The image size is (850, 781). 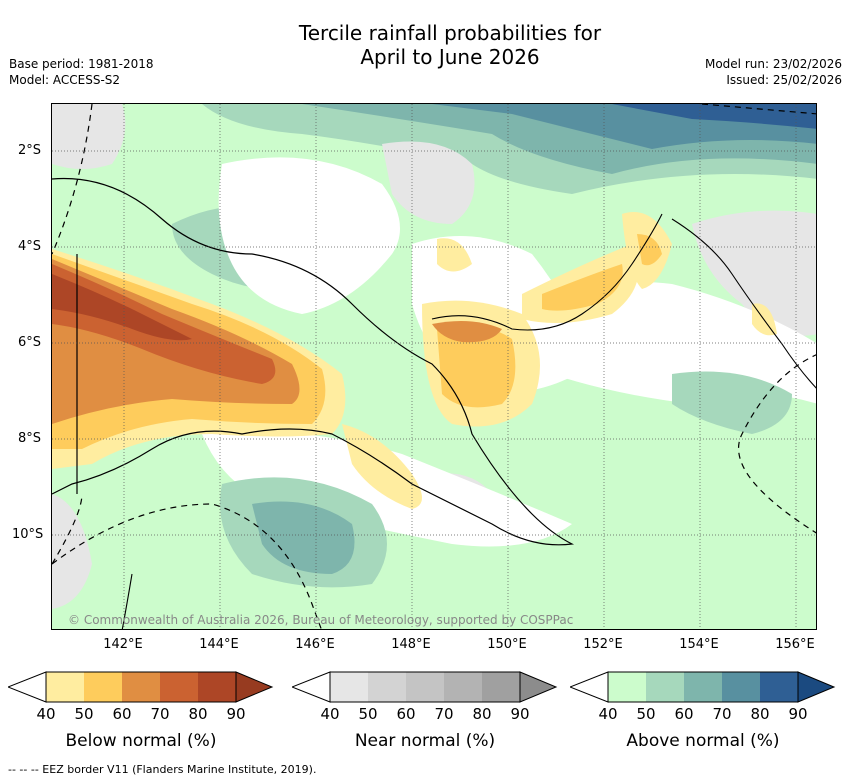 I want to click on new-britain-coastline, so click(x=547, y=272).